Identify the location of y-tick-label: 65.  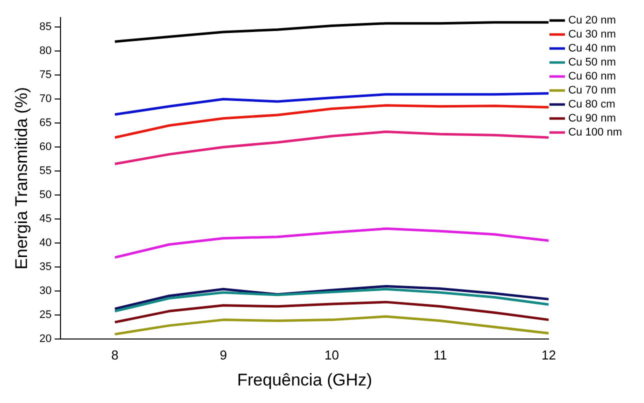
(45, 123).